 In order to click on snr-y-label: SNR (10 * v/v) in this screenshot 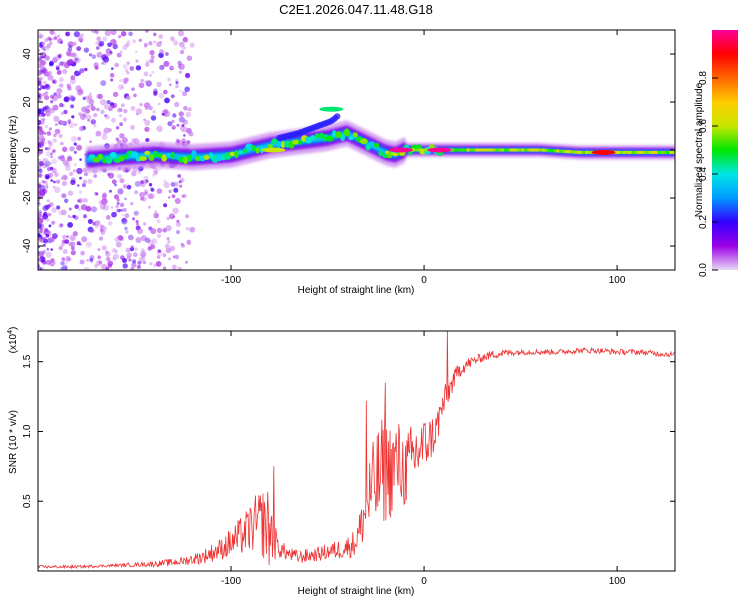, I will do `click(13, 442)`.